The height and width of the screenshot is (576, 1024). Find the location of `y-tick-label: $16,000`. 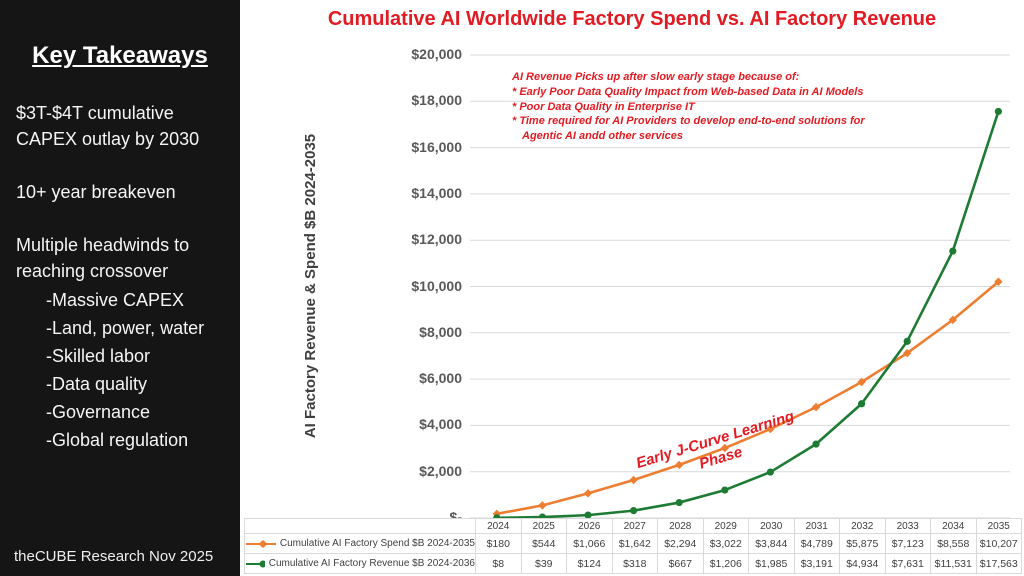

y-tick-label: $16,000 is located at coordinates (436, 146).